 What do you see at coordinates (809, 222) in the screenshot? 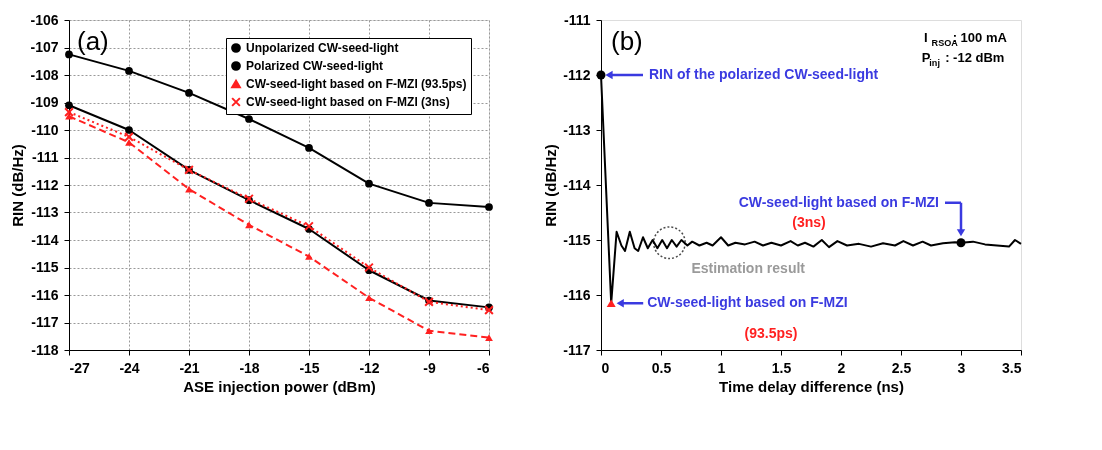
I see `annotation: (3ns)` at bounding box center [809, 222].